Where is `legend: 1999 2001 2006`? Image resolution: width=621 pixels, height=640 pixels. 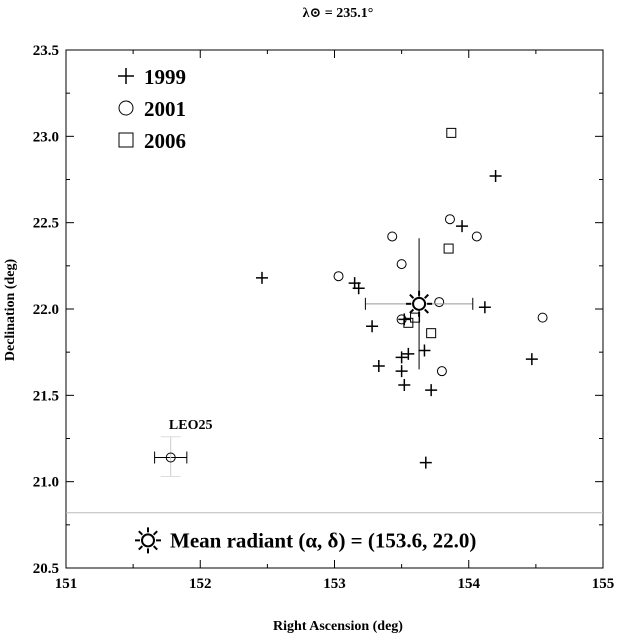
legend: 1999 2001 2006 is located at coordinates (152, 109).